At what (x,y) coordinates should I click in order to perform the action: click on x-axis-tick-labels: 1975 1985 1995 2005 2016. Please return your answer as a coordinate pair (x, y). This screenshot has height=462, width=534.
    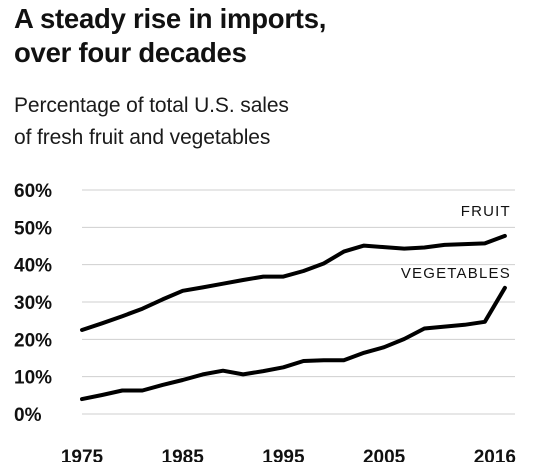
    Looking at the image, I should click on (288, 454).